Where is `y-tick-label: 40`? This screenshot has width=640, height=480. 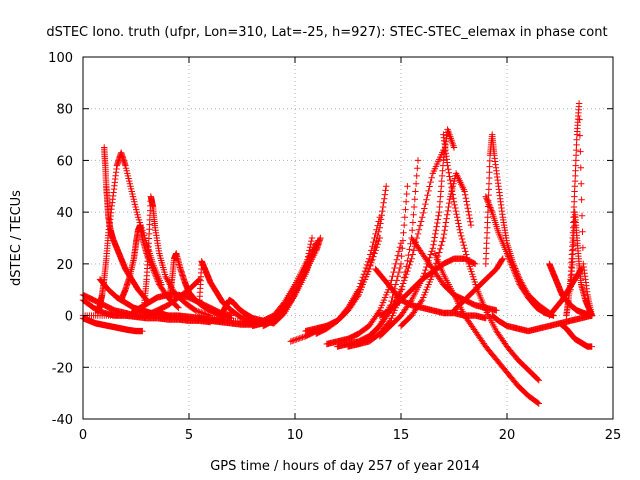 y-tick-label: 40 is located at coordinates (64, 213).